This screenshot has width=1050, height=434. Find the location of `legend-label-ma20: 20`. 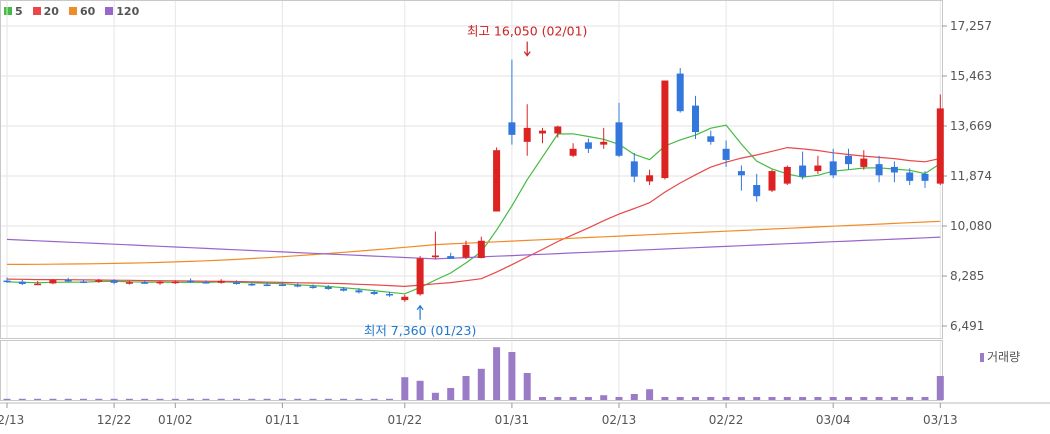

legend-label-ma20: 20 is located at coordinates (51, 11).